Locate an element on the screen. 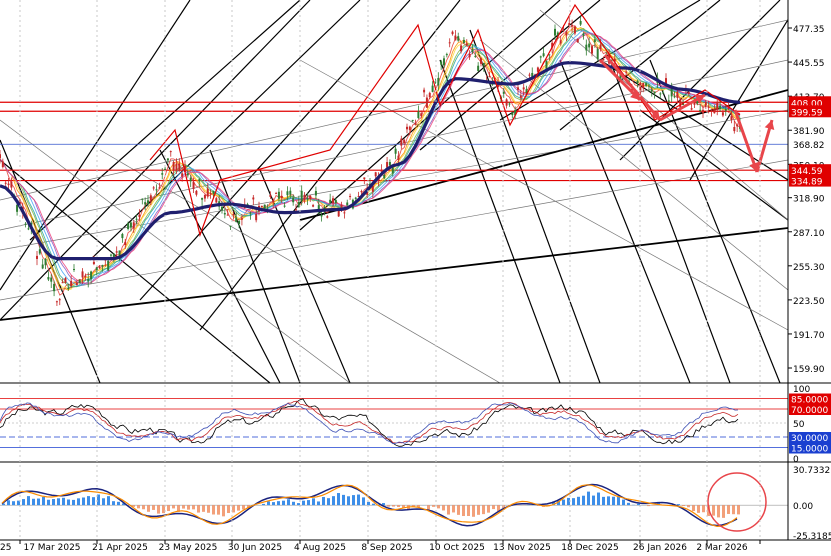 This screenshot has height=556, width=831. price-level-tag-label: 334.89 is located at coordinates (807, 183).